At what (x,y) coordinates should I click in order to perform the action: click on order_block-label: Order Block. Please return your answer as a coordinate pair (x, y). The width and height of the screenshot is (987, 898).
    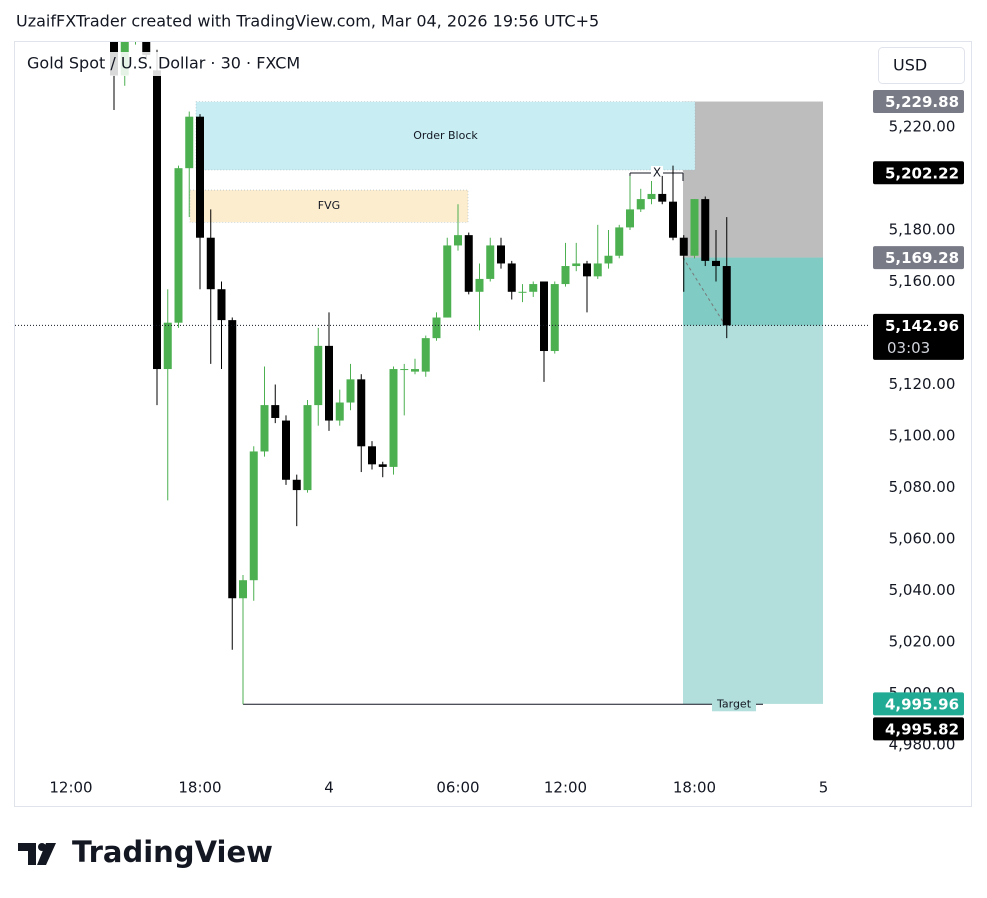
    Looking at the image, I should click on (445, 135).